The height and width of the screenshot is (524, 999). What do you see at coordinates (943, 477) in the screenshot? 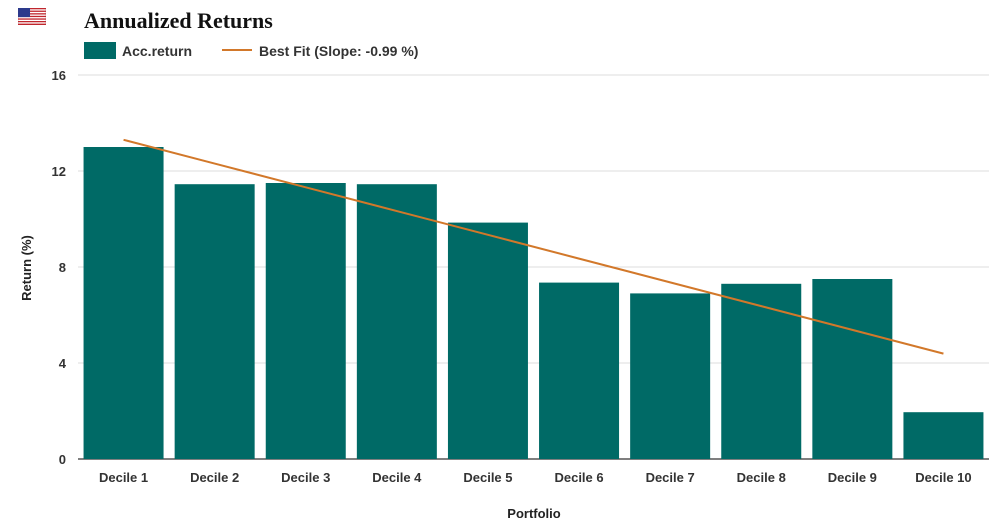
I see `x-tick-label: Decile 10` at bounding box center [943, 477].